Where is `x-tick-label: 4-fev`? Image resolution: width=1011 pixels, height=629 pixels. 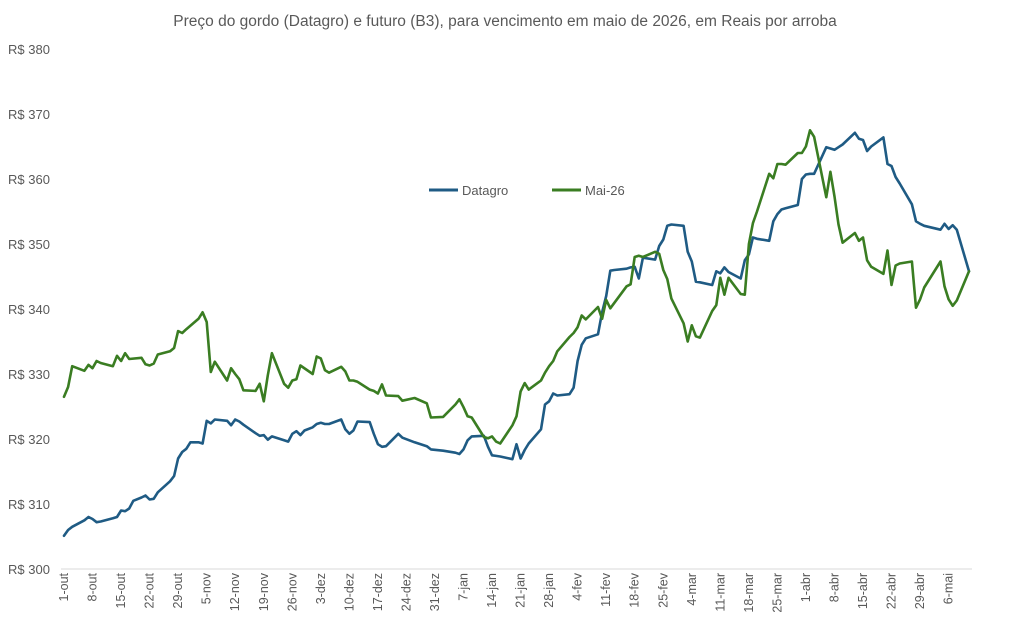 x-tick-label: 4-fev is located at coordinates (578, 586).